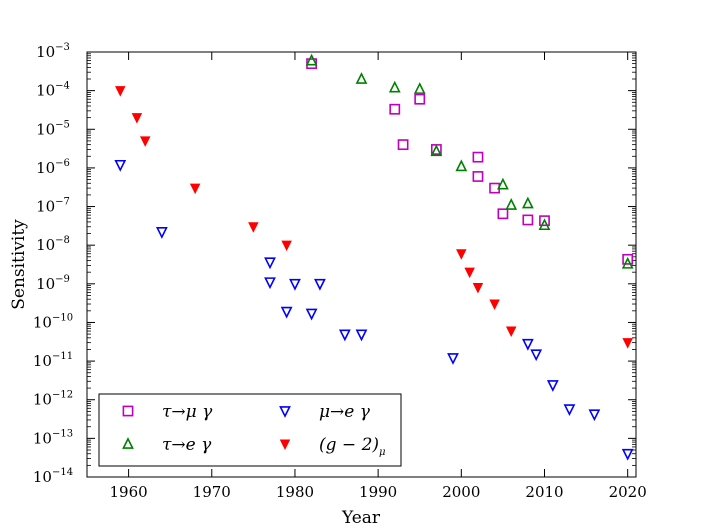  Describe the element at coordinates (544, 492) in the screenshot. I see `x-tick-label: 2010` at that location.